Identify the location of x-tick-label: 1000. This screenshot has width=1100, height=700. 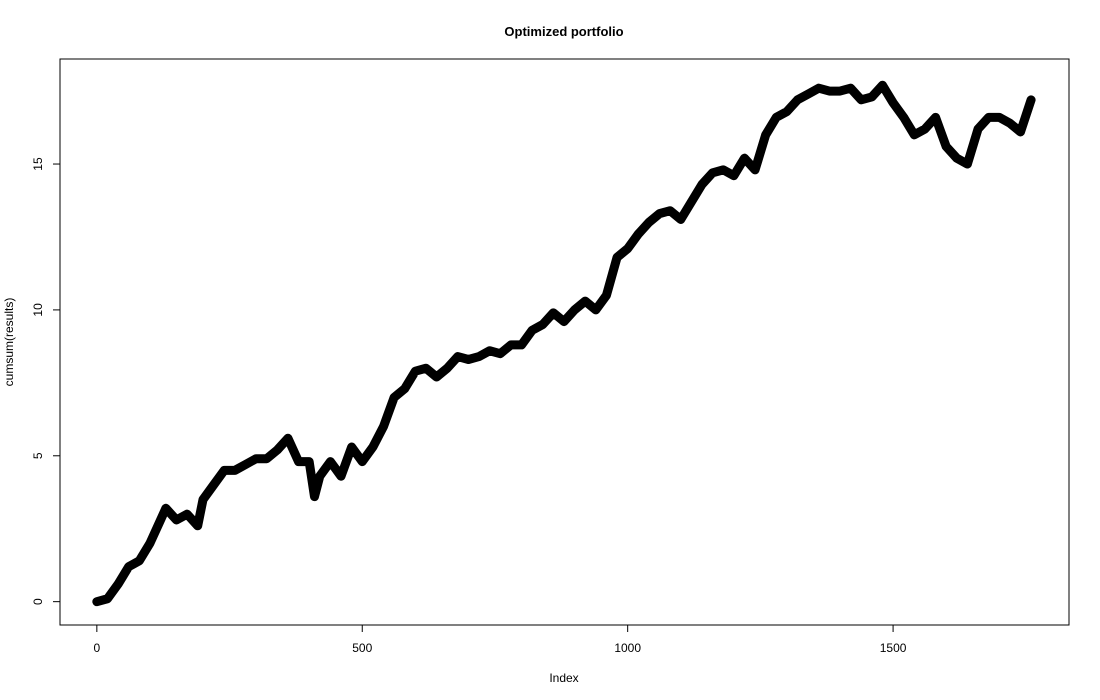
(627, 648).